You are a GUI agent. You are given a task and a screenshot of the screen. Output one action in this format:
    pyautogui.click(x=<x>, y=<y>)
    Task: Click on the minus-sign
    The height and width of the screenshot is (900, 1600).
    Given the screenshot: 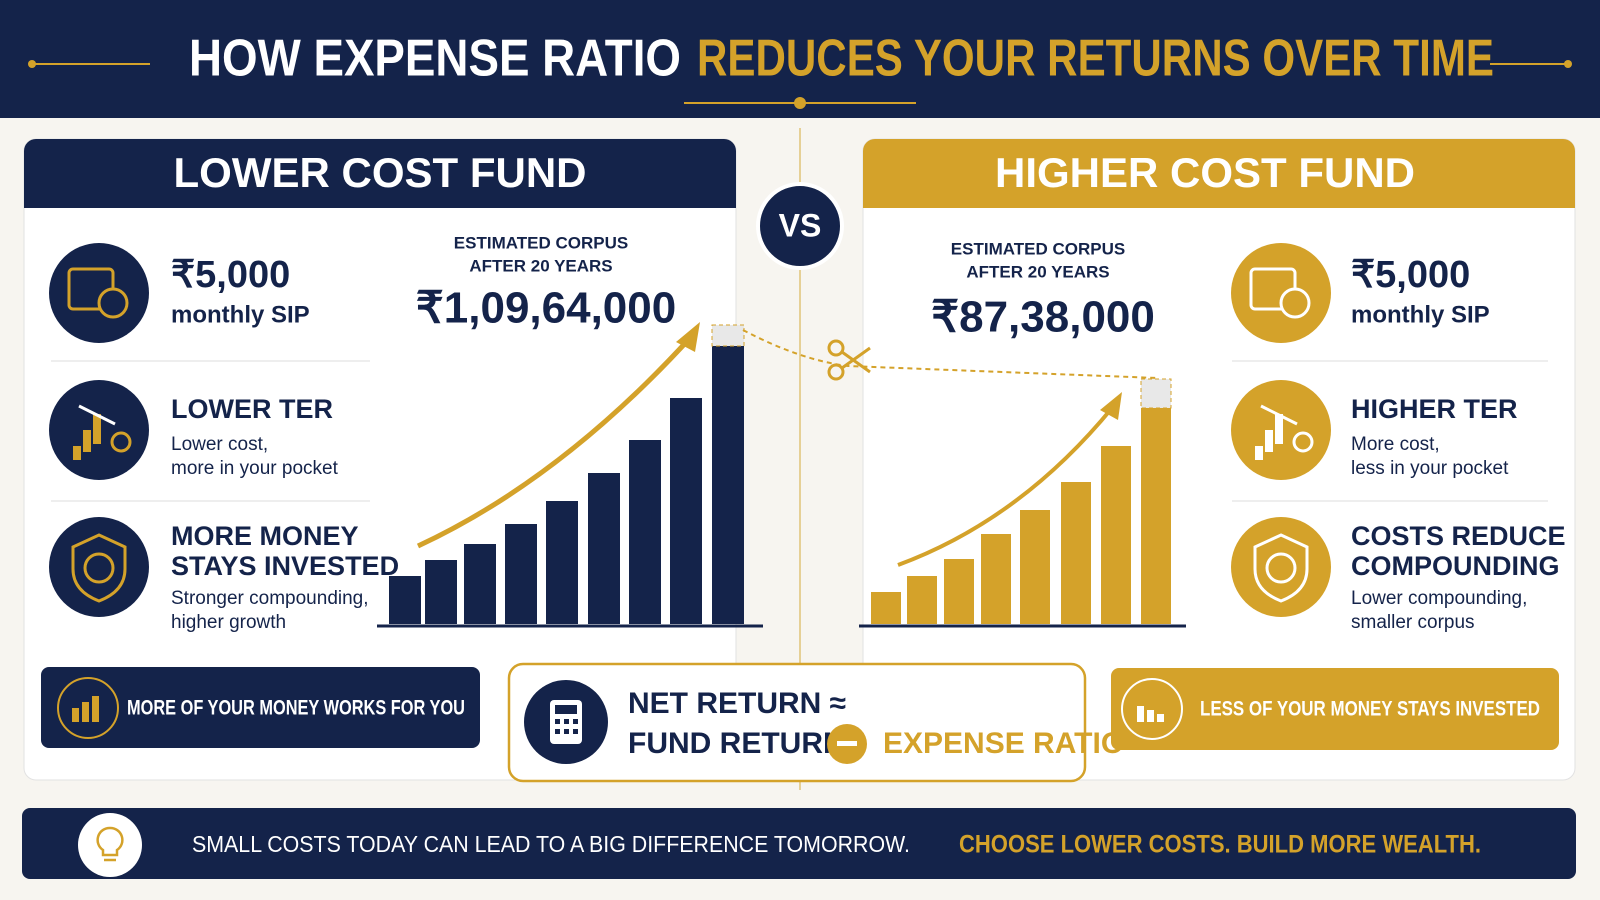 What is the action you would take?
    pyautogui.click(x=847, y=743)
    